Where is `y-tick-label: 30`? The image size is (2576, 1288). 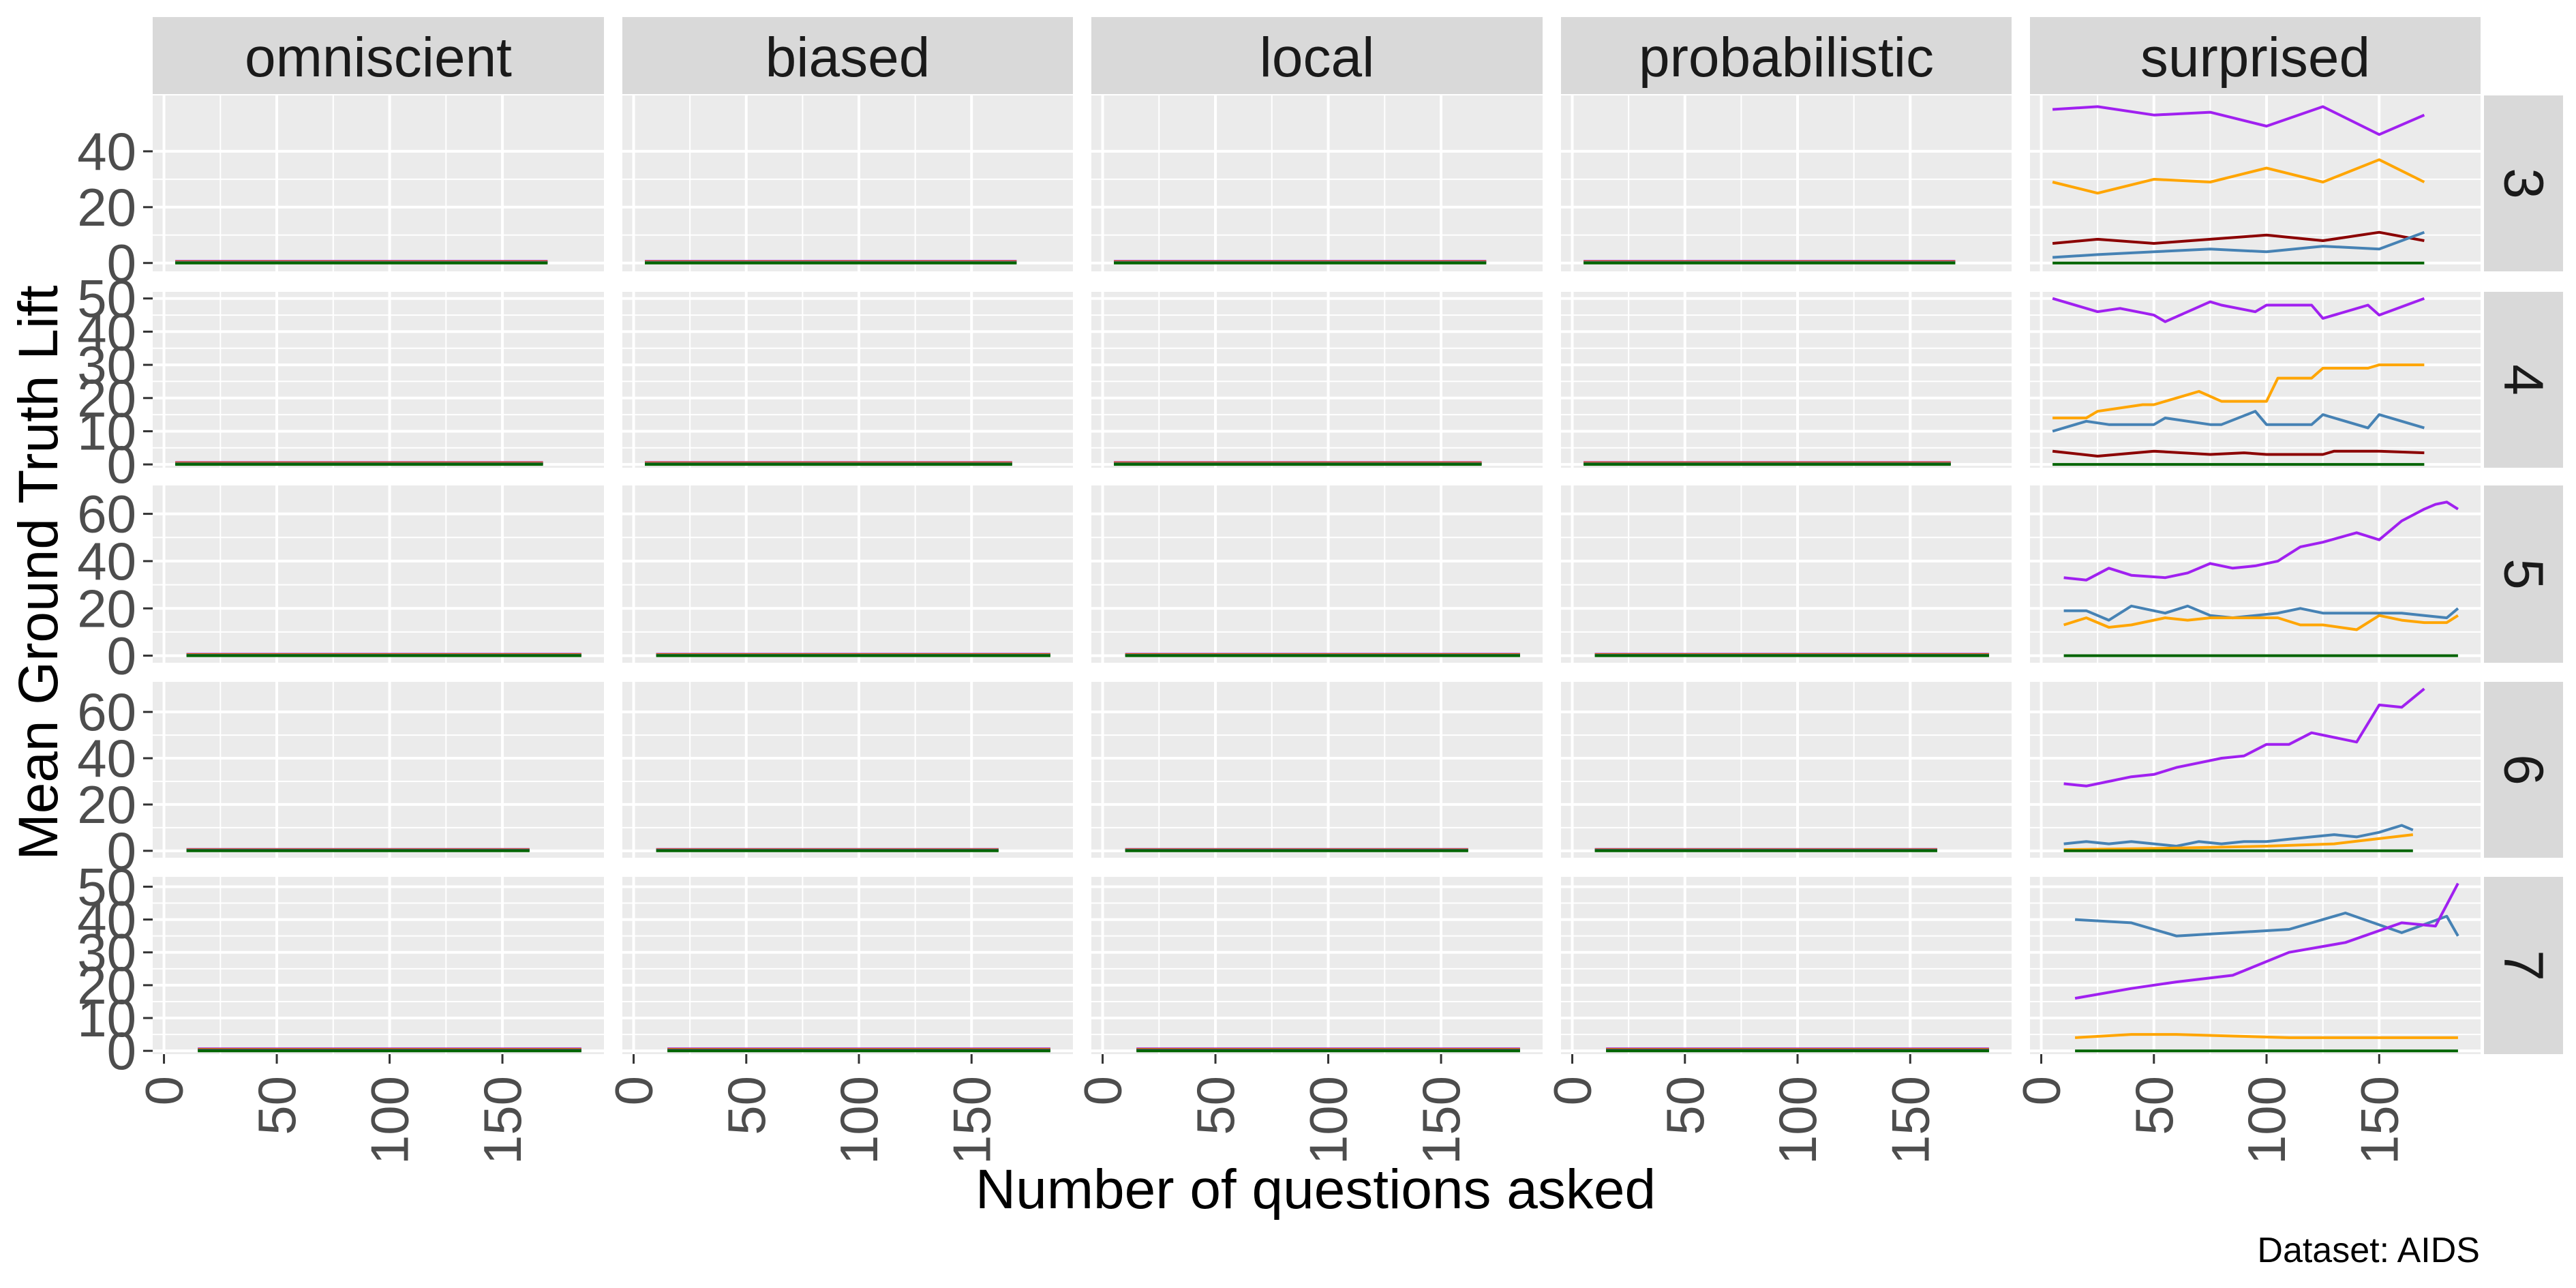 y-tick-label: 30 is located at coordinates (107, 953).